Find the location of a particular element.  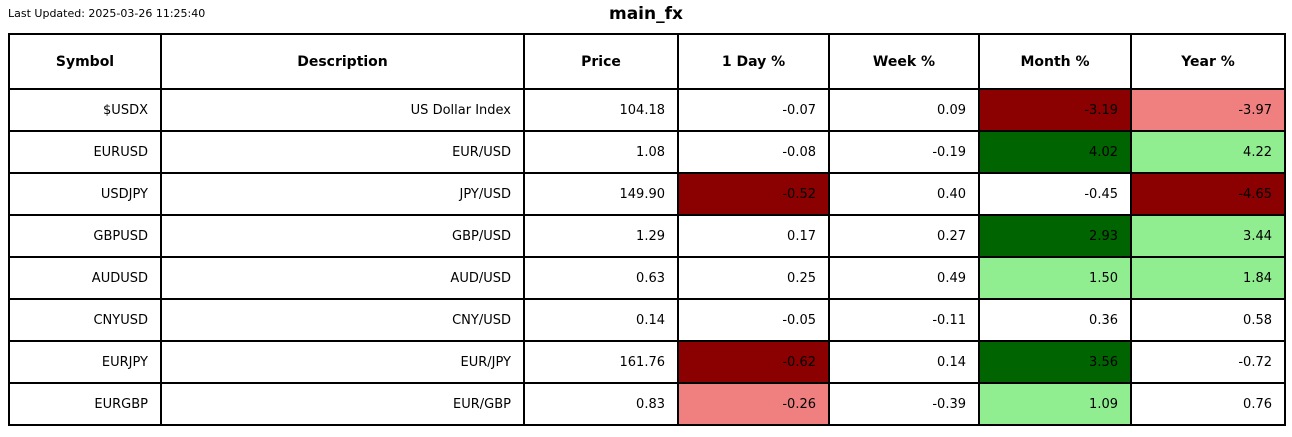

year-pct-cell: -3.97 is located at coordinates (1208, 110).